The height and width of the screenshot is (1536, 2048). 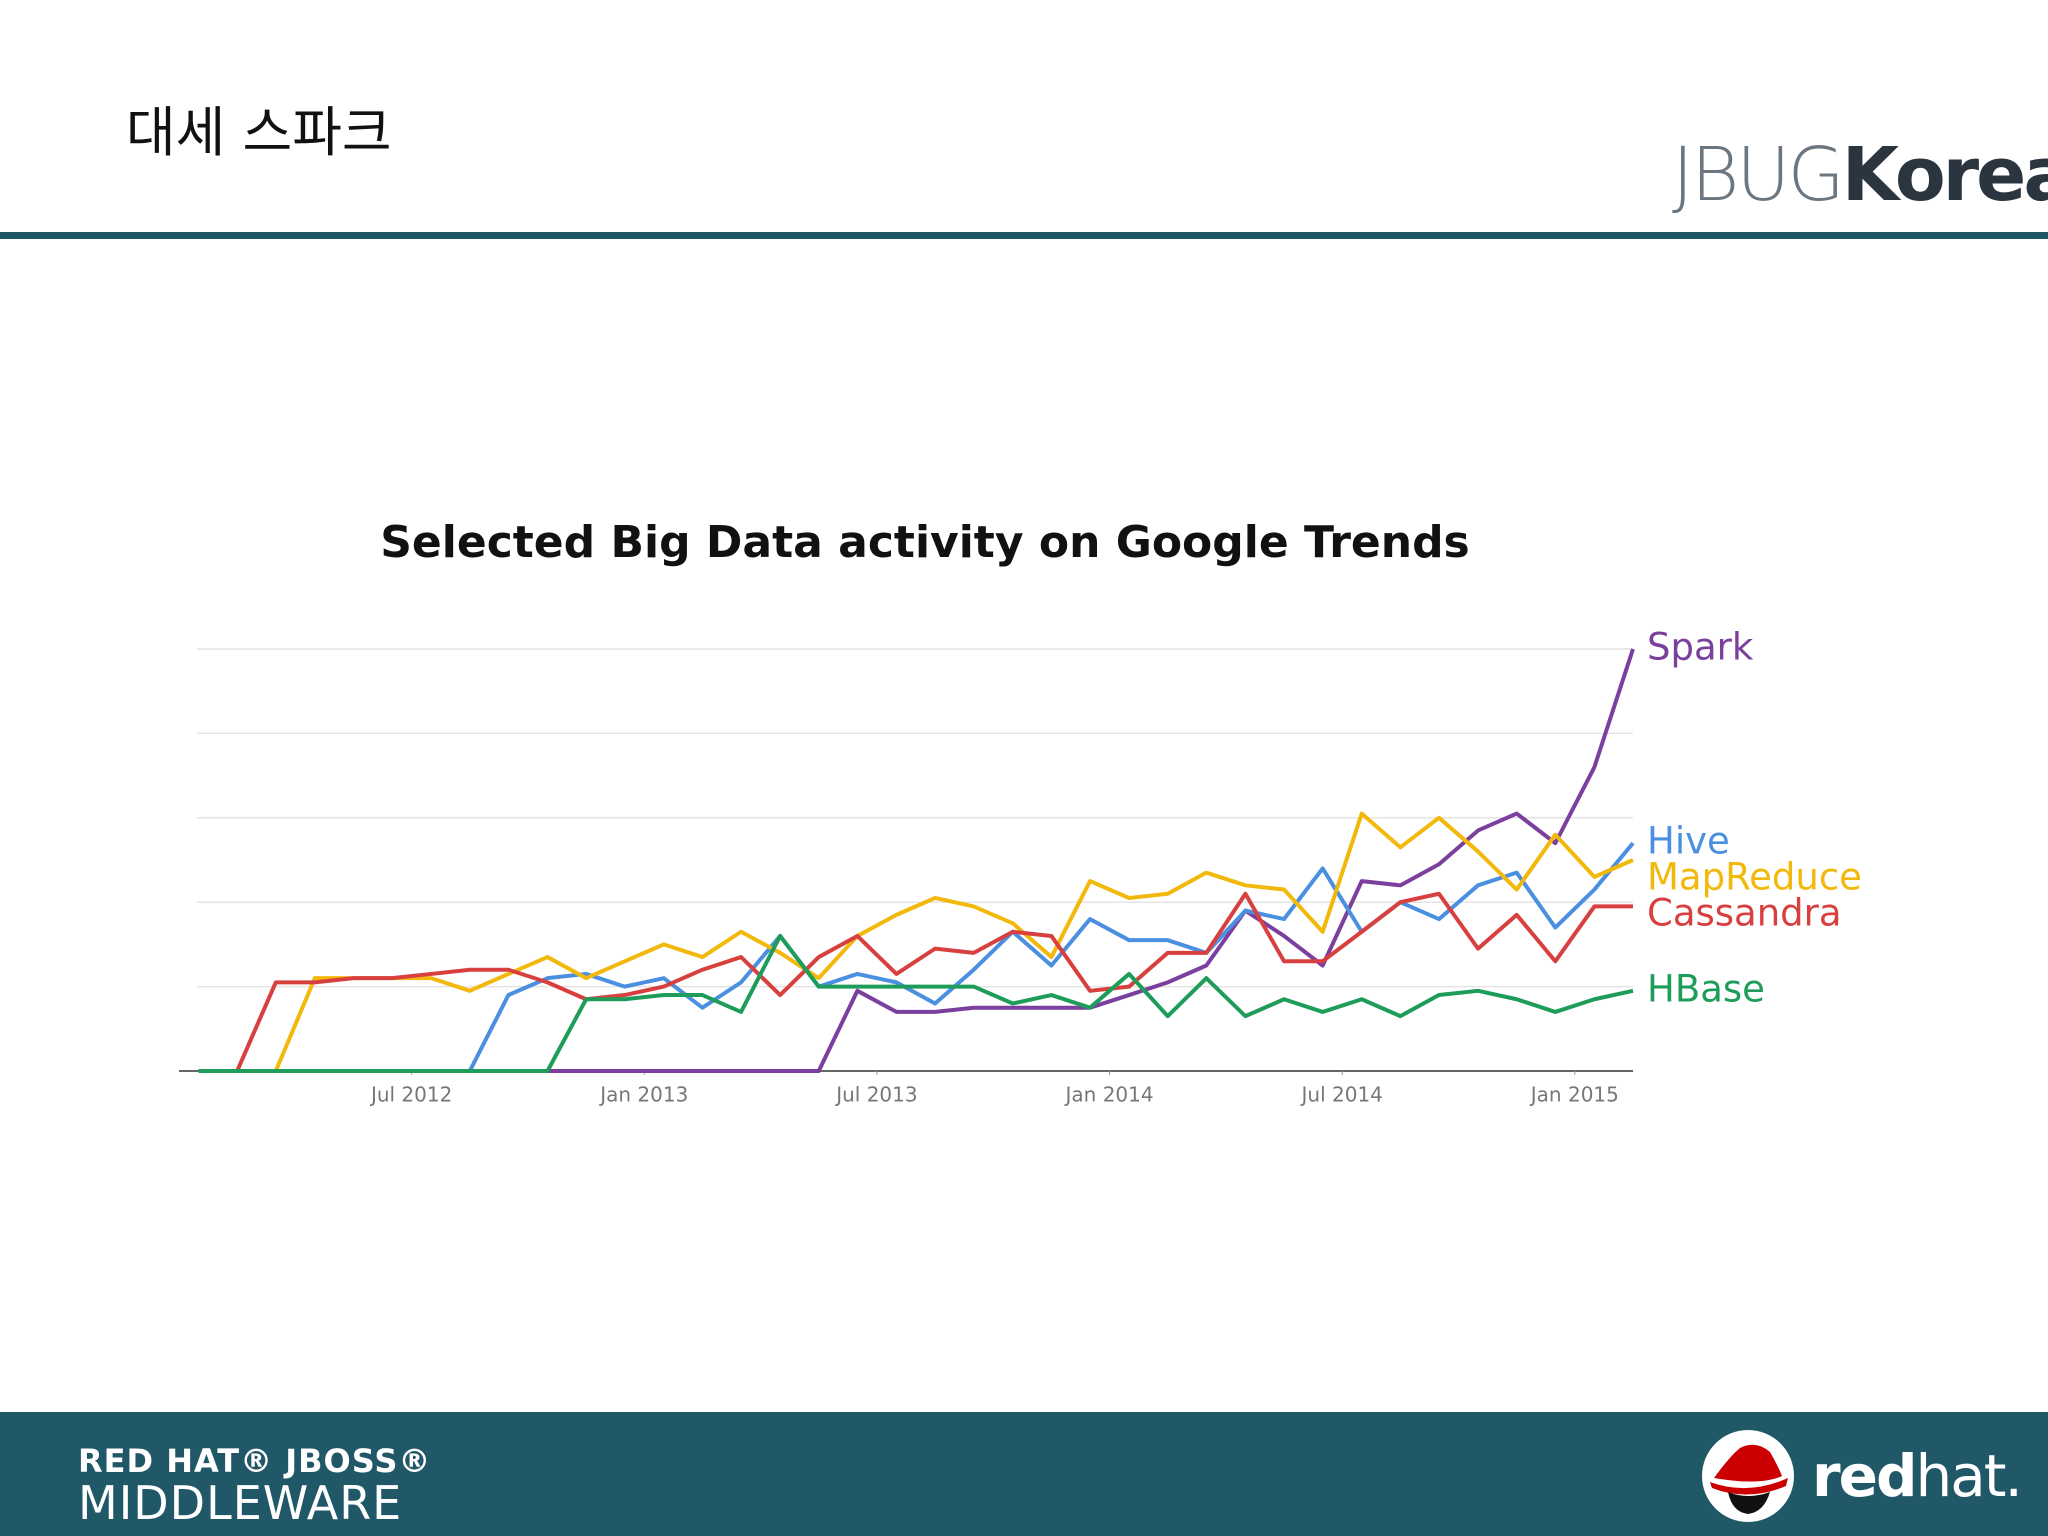 What do you see at coordinates (259, 132) in the screenshot?
I see `slide-title: 대세 스파크` at bounding box center [259, 132].